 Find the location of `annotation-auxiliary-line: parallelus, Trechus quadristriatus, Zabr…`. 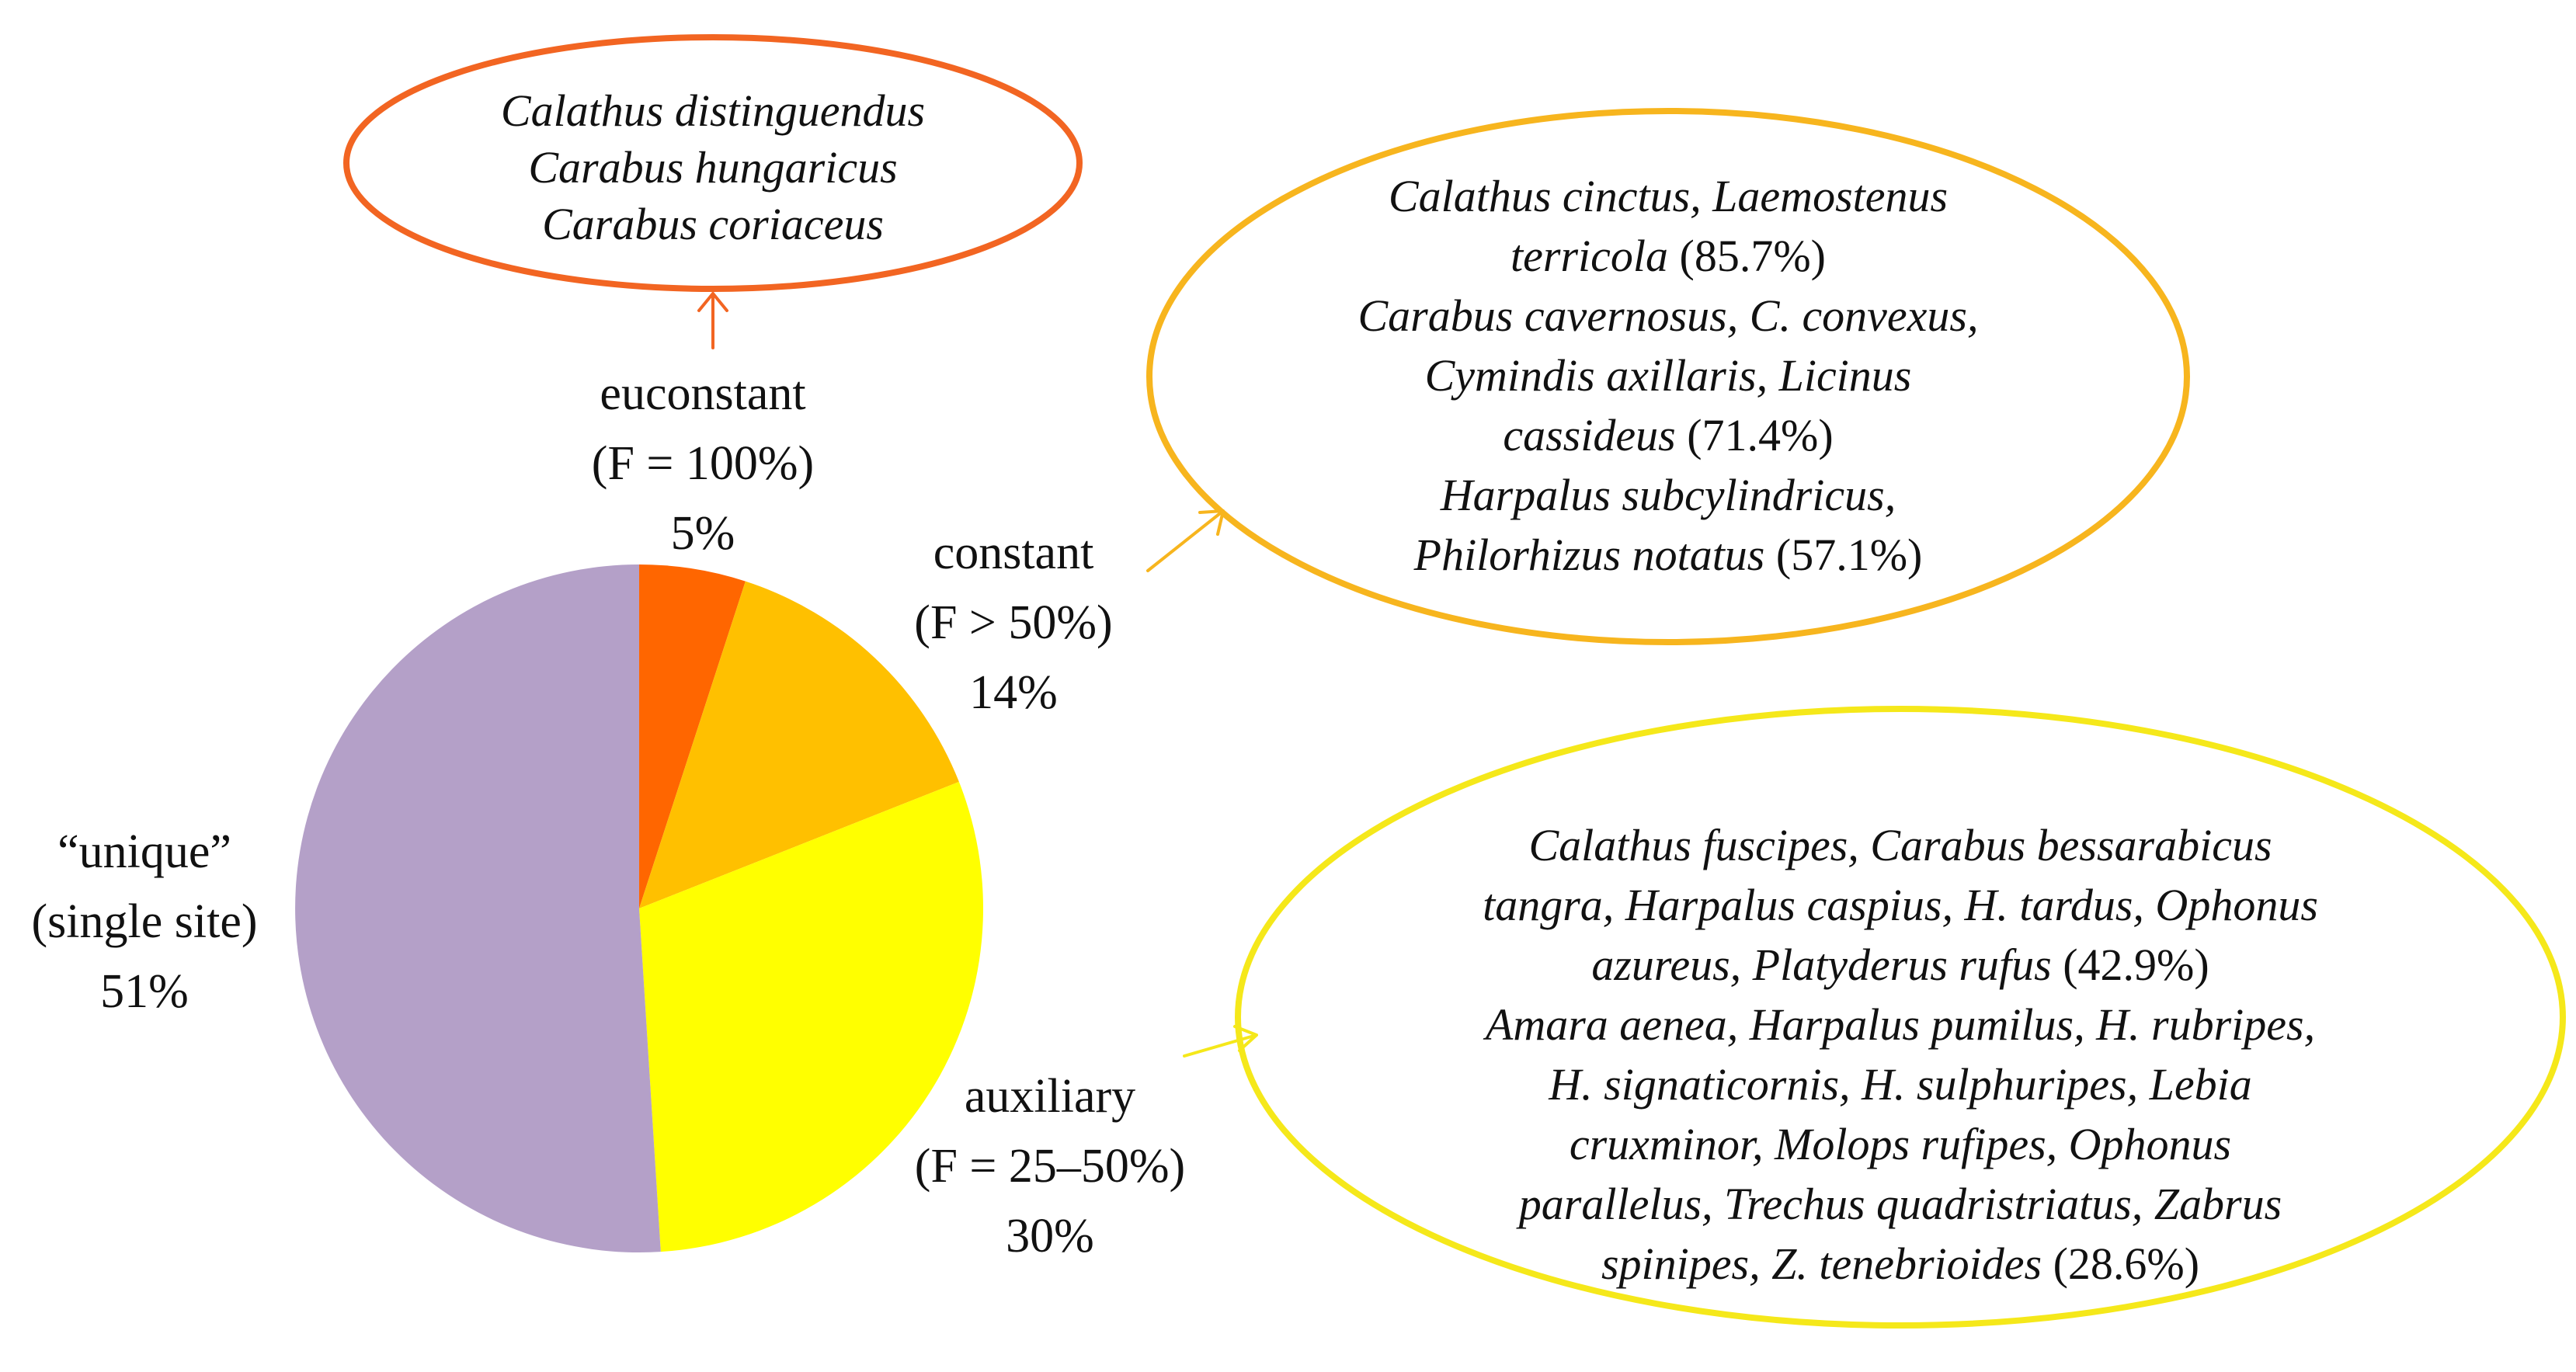

annotation-auxiliary-line: parallelus, Trechus quadristriatus, Zabr… is located at coordinates (1899, 1204).